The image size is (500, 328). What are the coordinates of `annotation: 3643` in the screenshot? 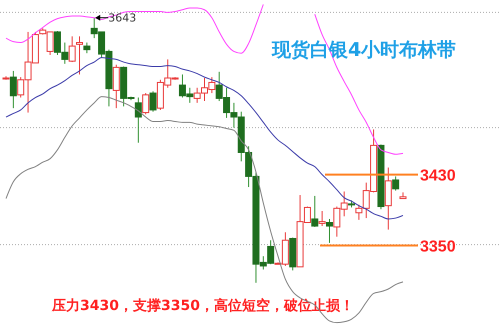 It's located at (122, 18).